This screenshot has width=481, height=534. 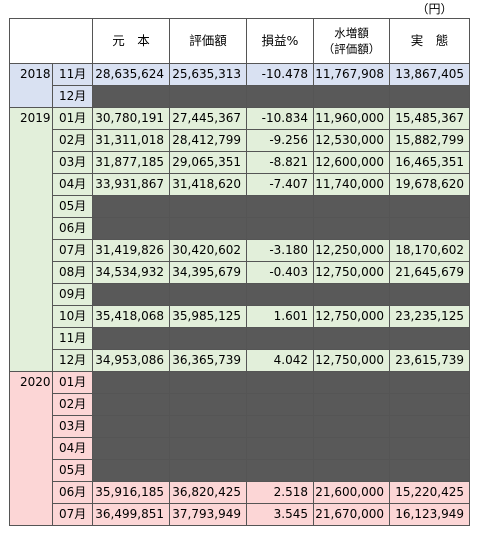 I want to click on valuation-cell: 35,985,125, so click(x=208, y=316).